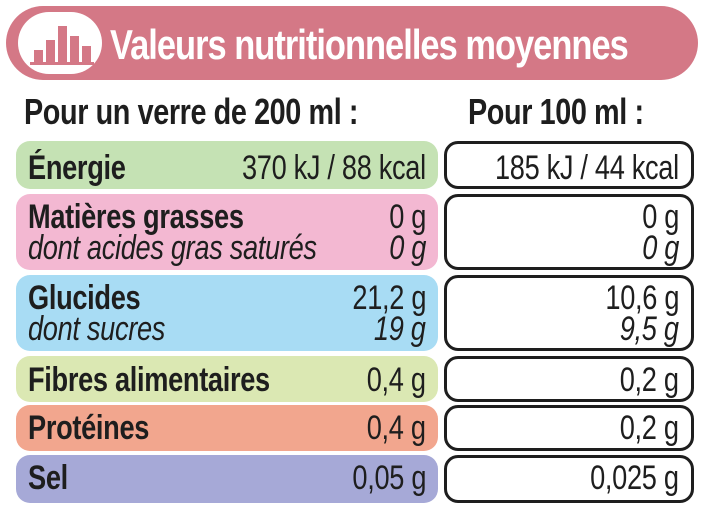  What do you see at coordinates (400, 329) in the screenshot?
I see `row-sub-value-per-glass: 19 g` at bounding box center [400, 329].